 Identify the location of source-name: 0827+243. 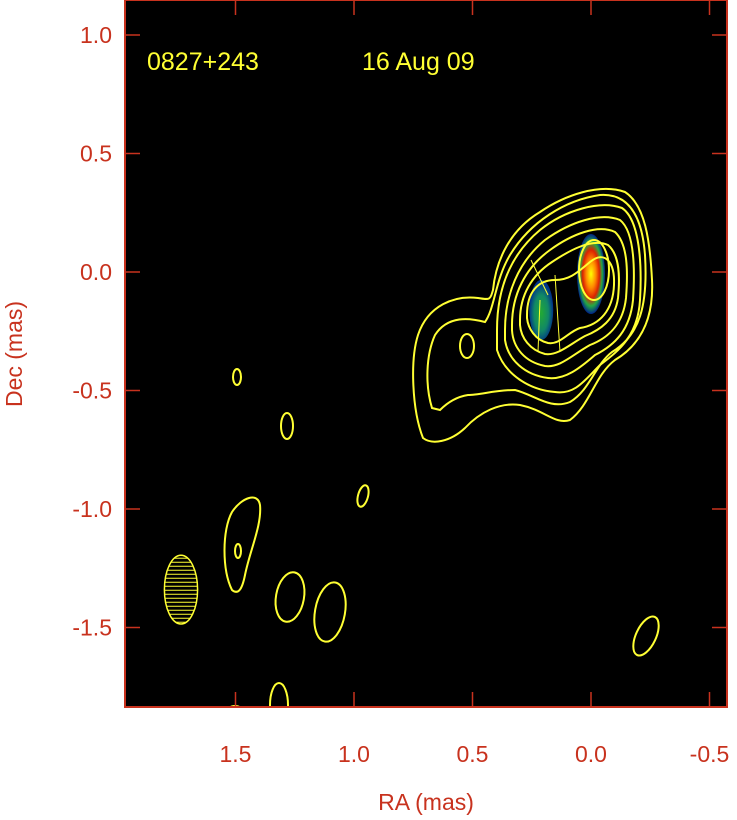
(203, 62).